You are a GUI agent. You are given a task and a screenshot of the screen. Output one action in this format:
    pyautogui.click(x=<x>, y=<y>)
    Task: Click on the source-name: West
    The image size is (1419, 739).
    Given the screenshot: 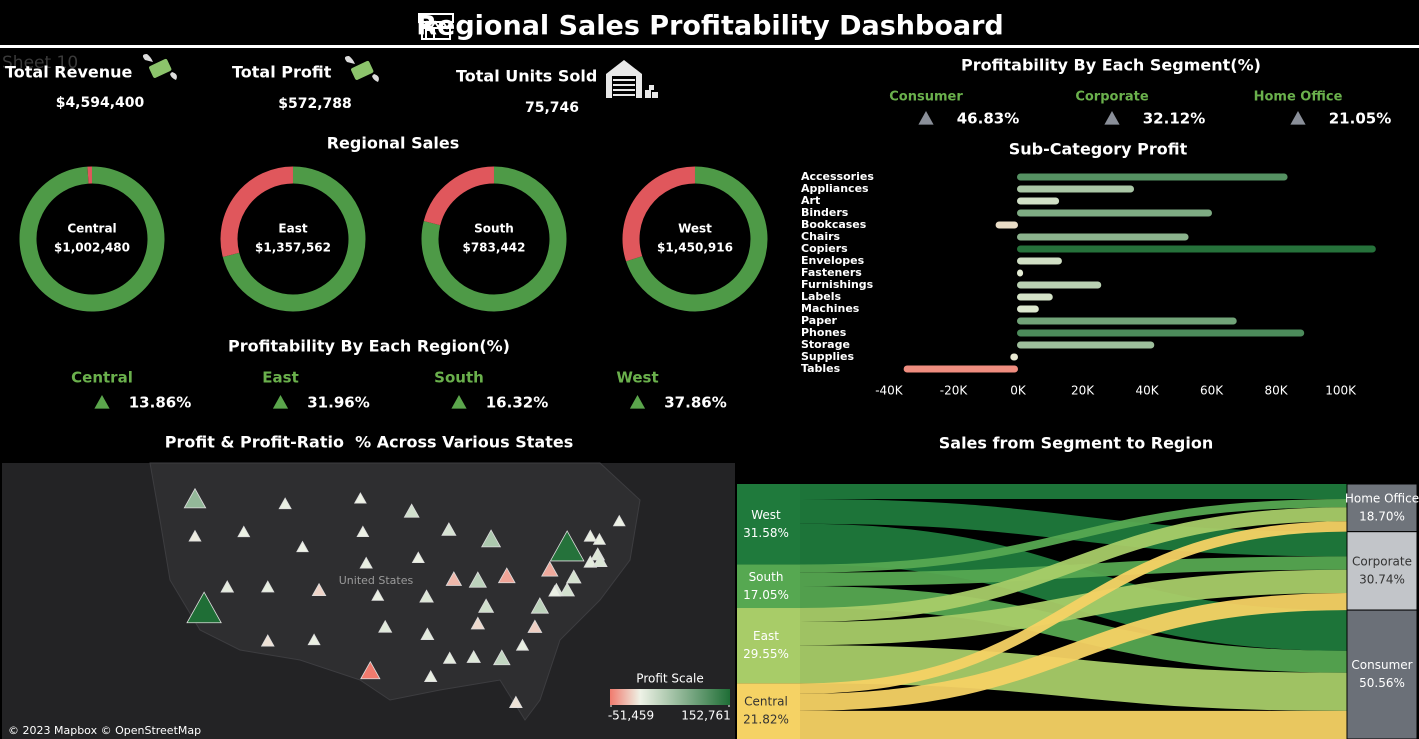 What is the action you would take?
    pyautogui.click(x=766, y=515)
    